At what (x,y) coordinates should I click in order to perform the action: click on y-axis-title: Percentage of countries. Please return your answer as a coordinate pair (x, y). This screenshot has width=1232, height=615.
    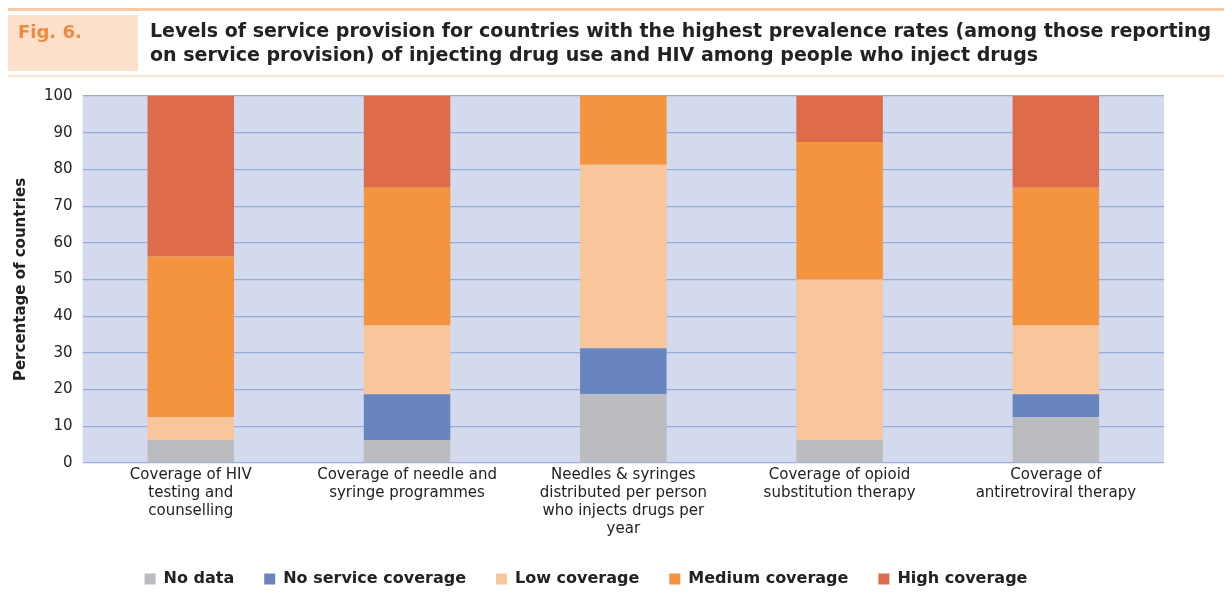
    Looking at the image, I should click on (19, 279).